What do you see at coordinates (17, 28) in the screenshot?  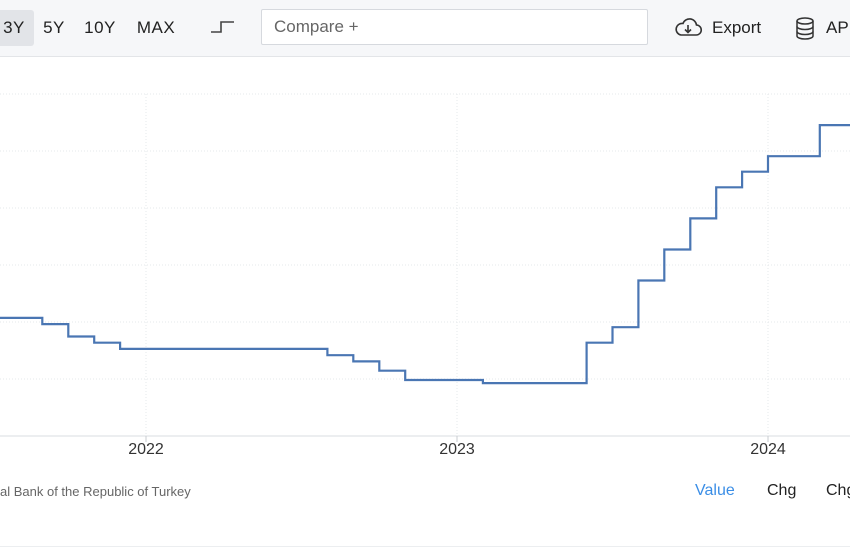 I see `range-button-3y: 3Y` at bounding box center [17, 28].